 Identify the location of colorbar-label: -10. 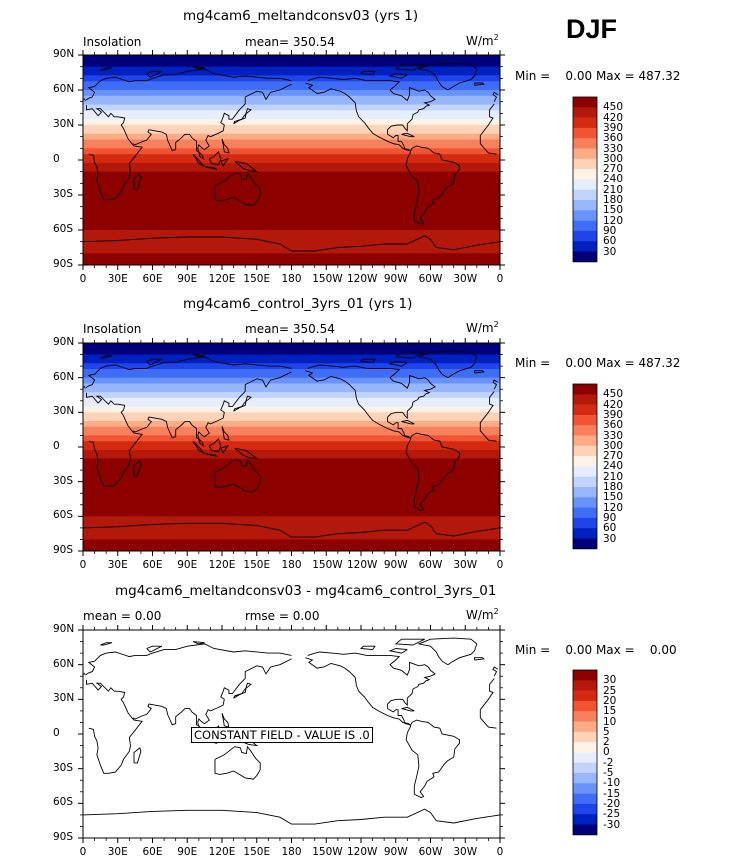
(612, 783).